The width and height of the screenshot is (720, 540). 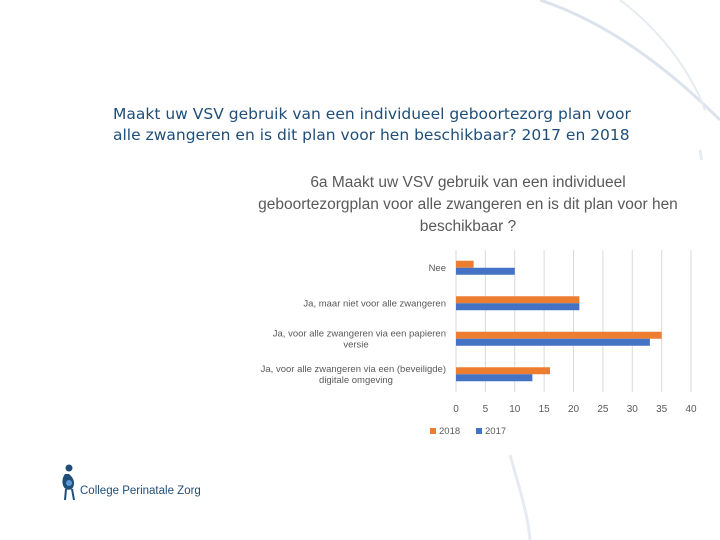 I want to click on x-tick-label: 35, so click(x=662, y=409).